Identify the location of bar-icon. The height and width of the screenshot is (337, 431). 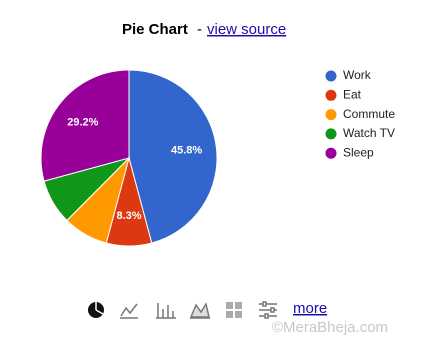
(166, 311).